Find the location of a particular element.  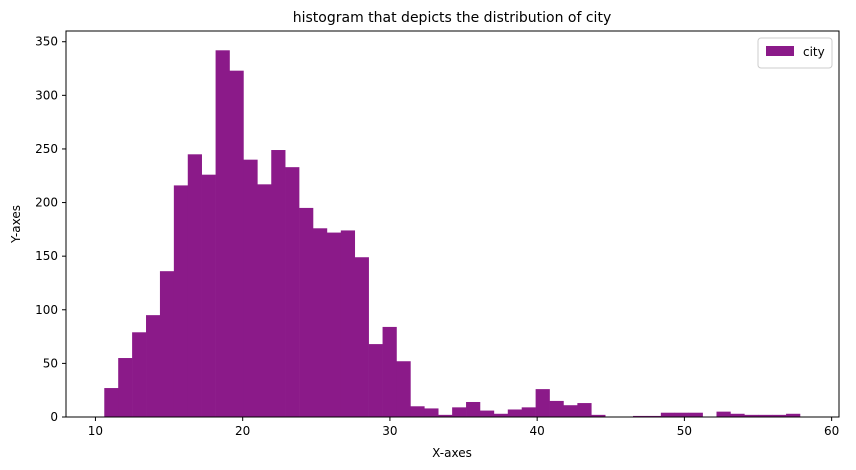

y-tick-label: 50 is located at coordinates (50, 363).